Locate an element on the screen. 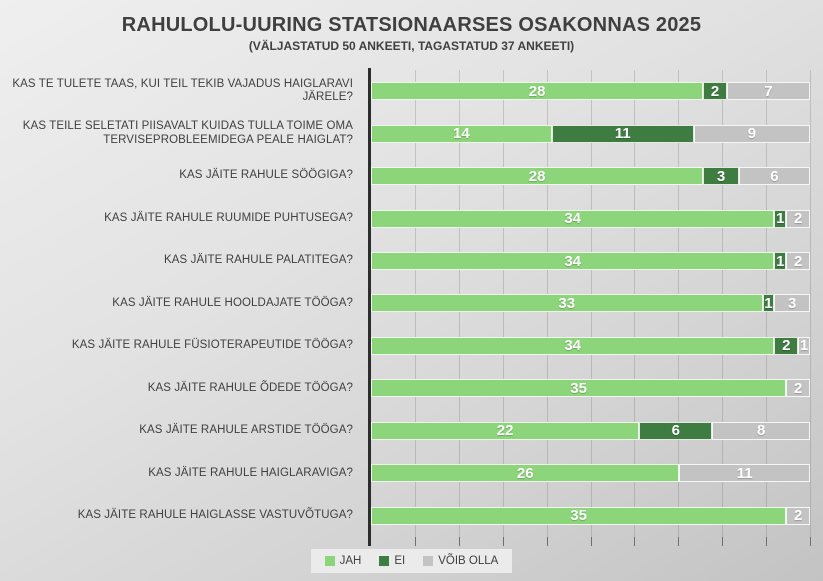 The height and width of the screenshot is (581, 823). chart-row: KAS JÄITE RAHULE HOOLDAJATE TÖÖGA? 33 1 3 is located at coordinates (405, 303).